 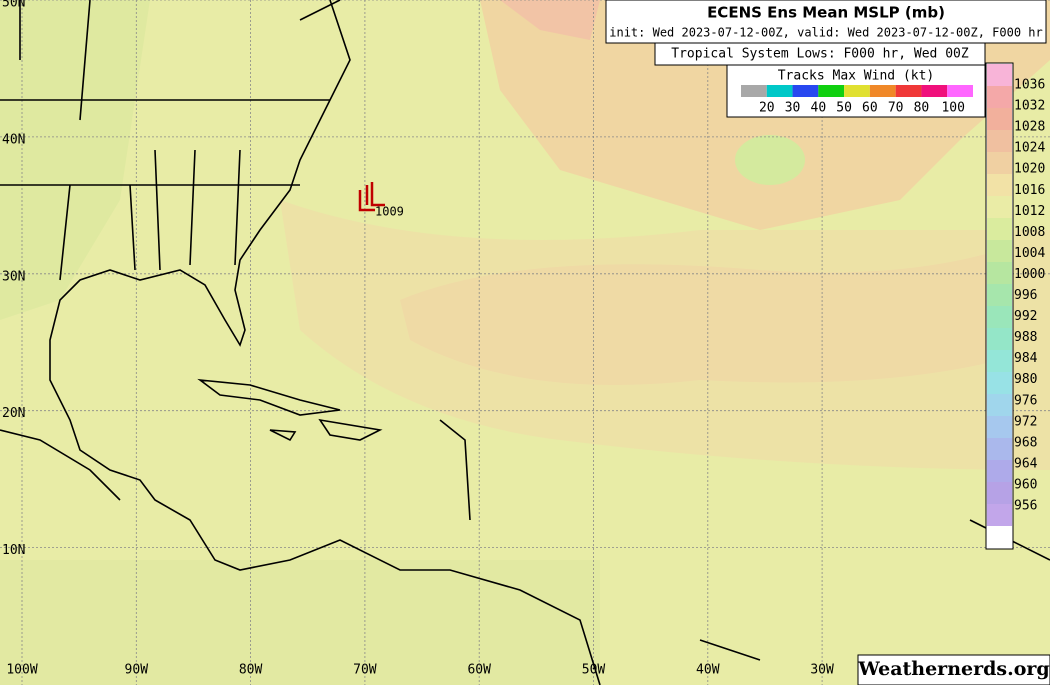 What do you see at coordinates (1029, 190) in the screenshot?
I see `colorbar-label: 1016` at bounding box center [1029, 190].